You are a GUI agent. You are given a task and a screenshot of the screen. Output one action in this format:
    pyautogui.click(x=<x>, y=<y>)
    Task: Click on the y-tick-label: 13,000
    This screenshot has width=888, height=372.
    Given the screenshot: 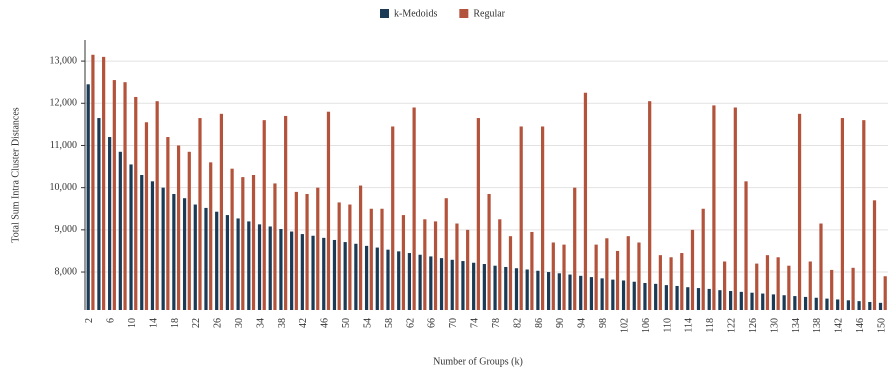 What is the action you would take?
    pyautogui.click(x=64, y=60)
    